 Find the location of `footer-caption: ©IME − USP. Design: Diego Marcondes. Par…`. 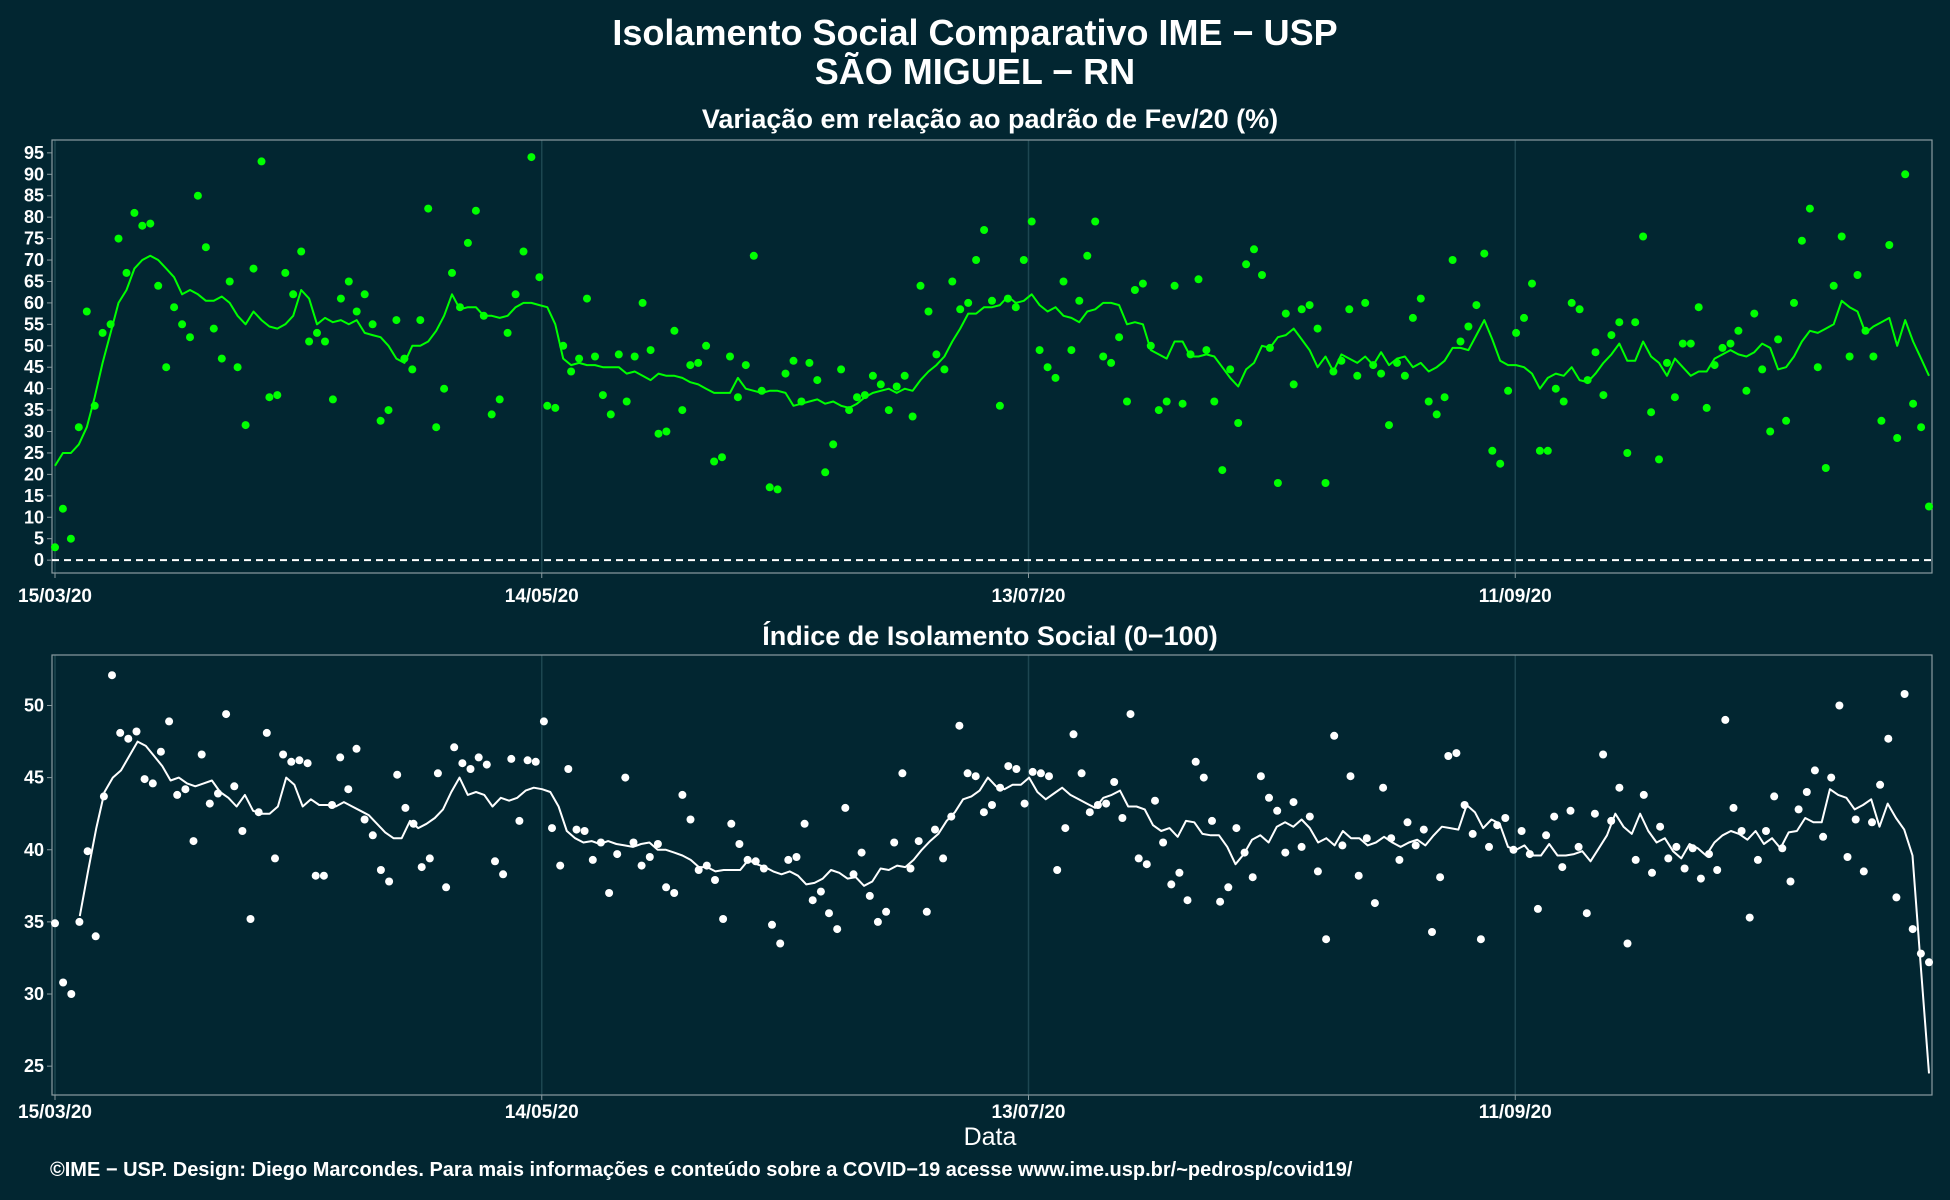

footer-caption: ©IME − USP. Design: Diego Marcondes. Par… is located at coordinates (701, 1170).